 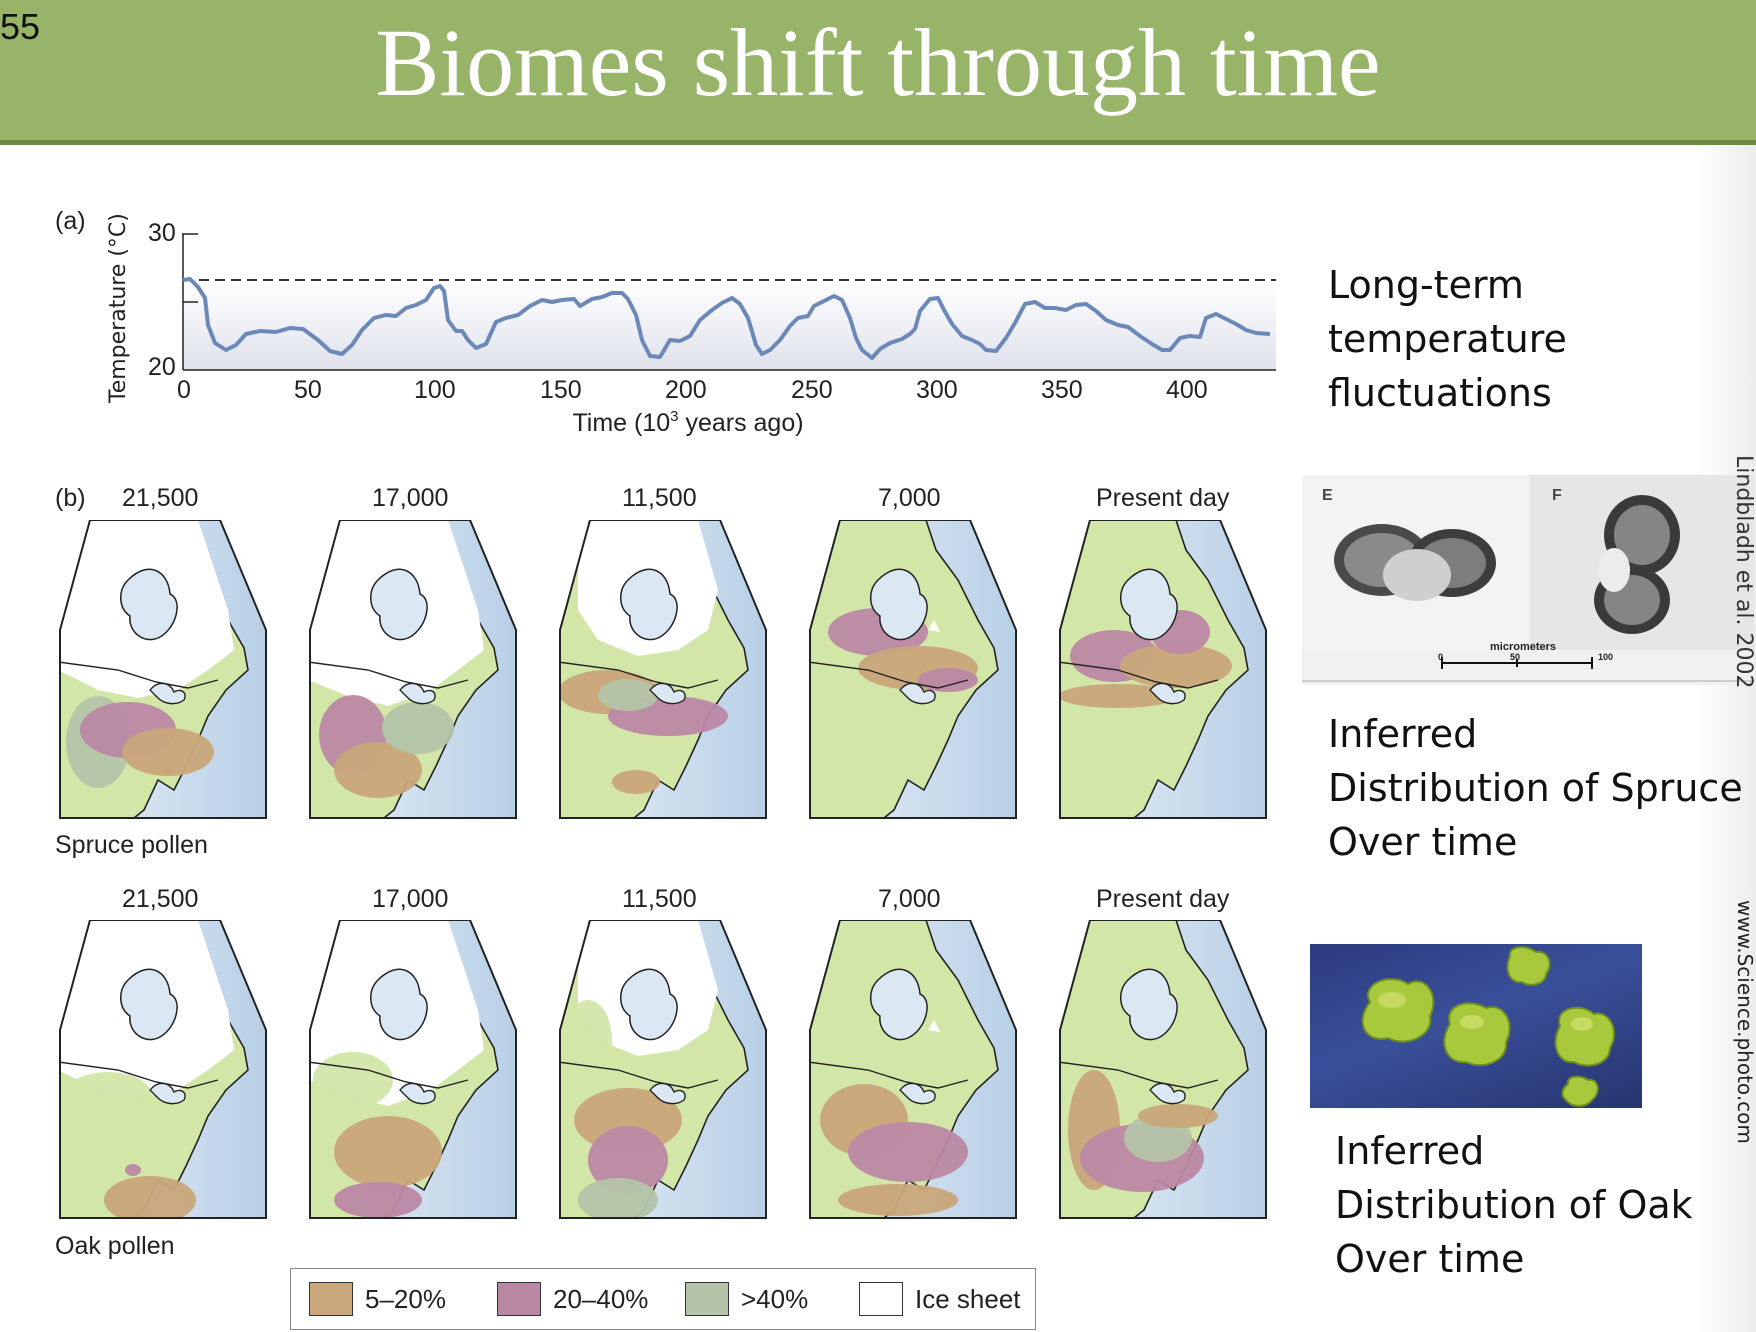 What do you see at coordinates (1062, 390) in the screenshot?
I see `x-tick-label: 350` at bounding box center [1062, 390].